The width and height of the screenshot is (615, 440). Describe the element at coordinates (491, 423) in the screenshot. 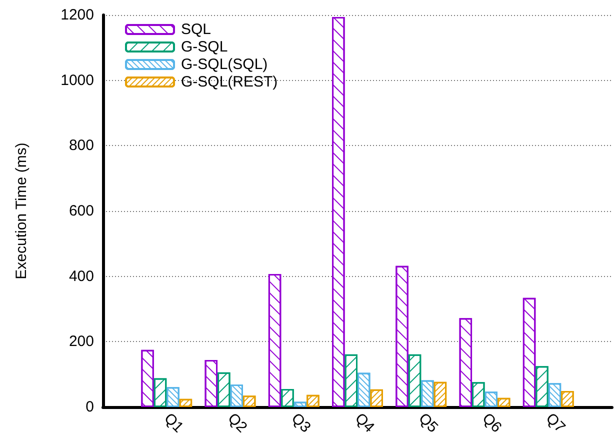

I see `x-tick-label: Q6` at that location.